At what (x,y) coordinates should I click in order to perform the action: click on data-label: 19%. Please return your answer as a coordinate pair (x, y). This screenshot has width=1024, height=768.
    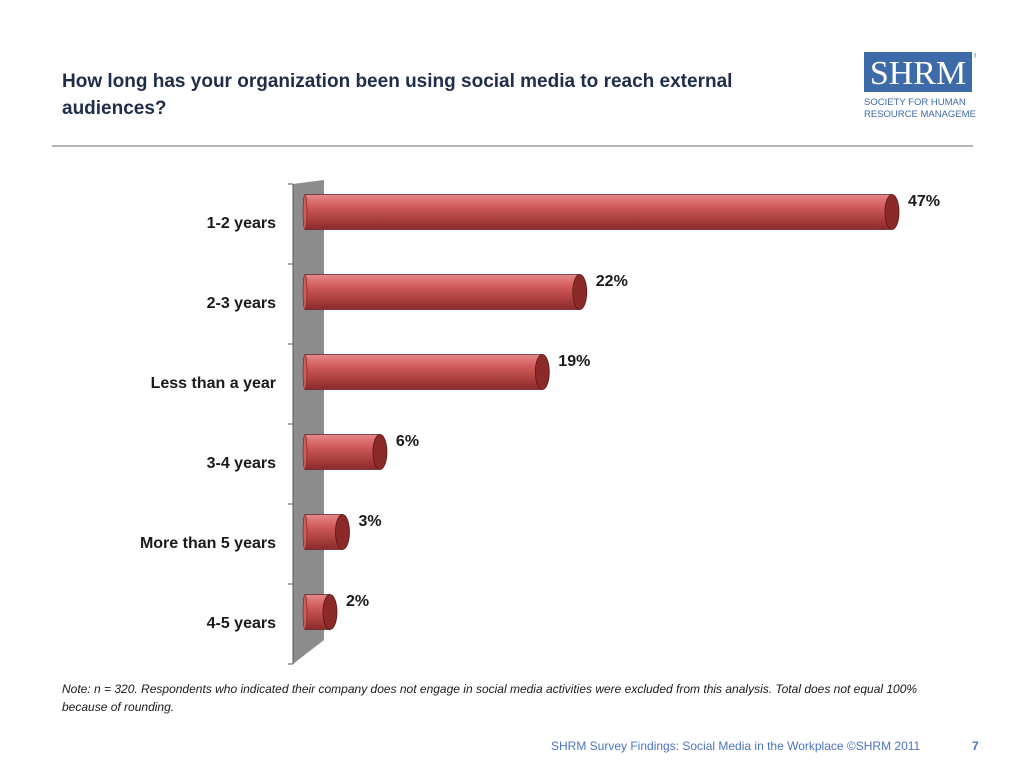
    Looking at the image, I should click on (574, 361).